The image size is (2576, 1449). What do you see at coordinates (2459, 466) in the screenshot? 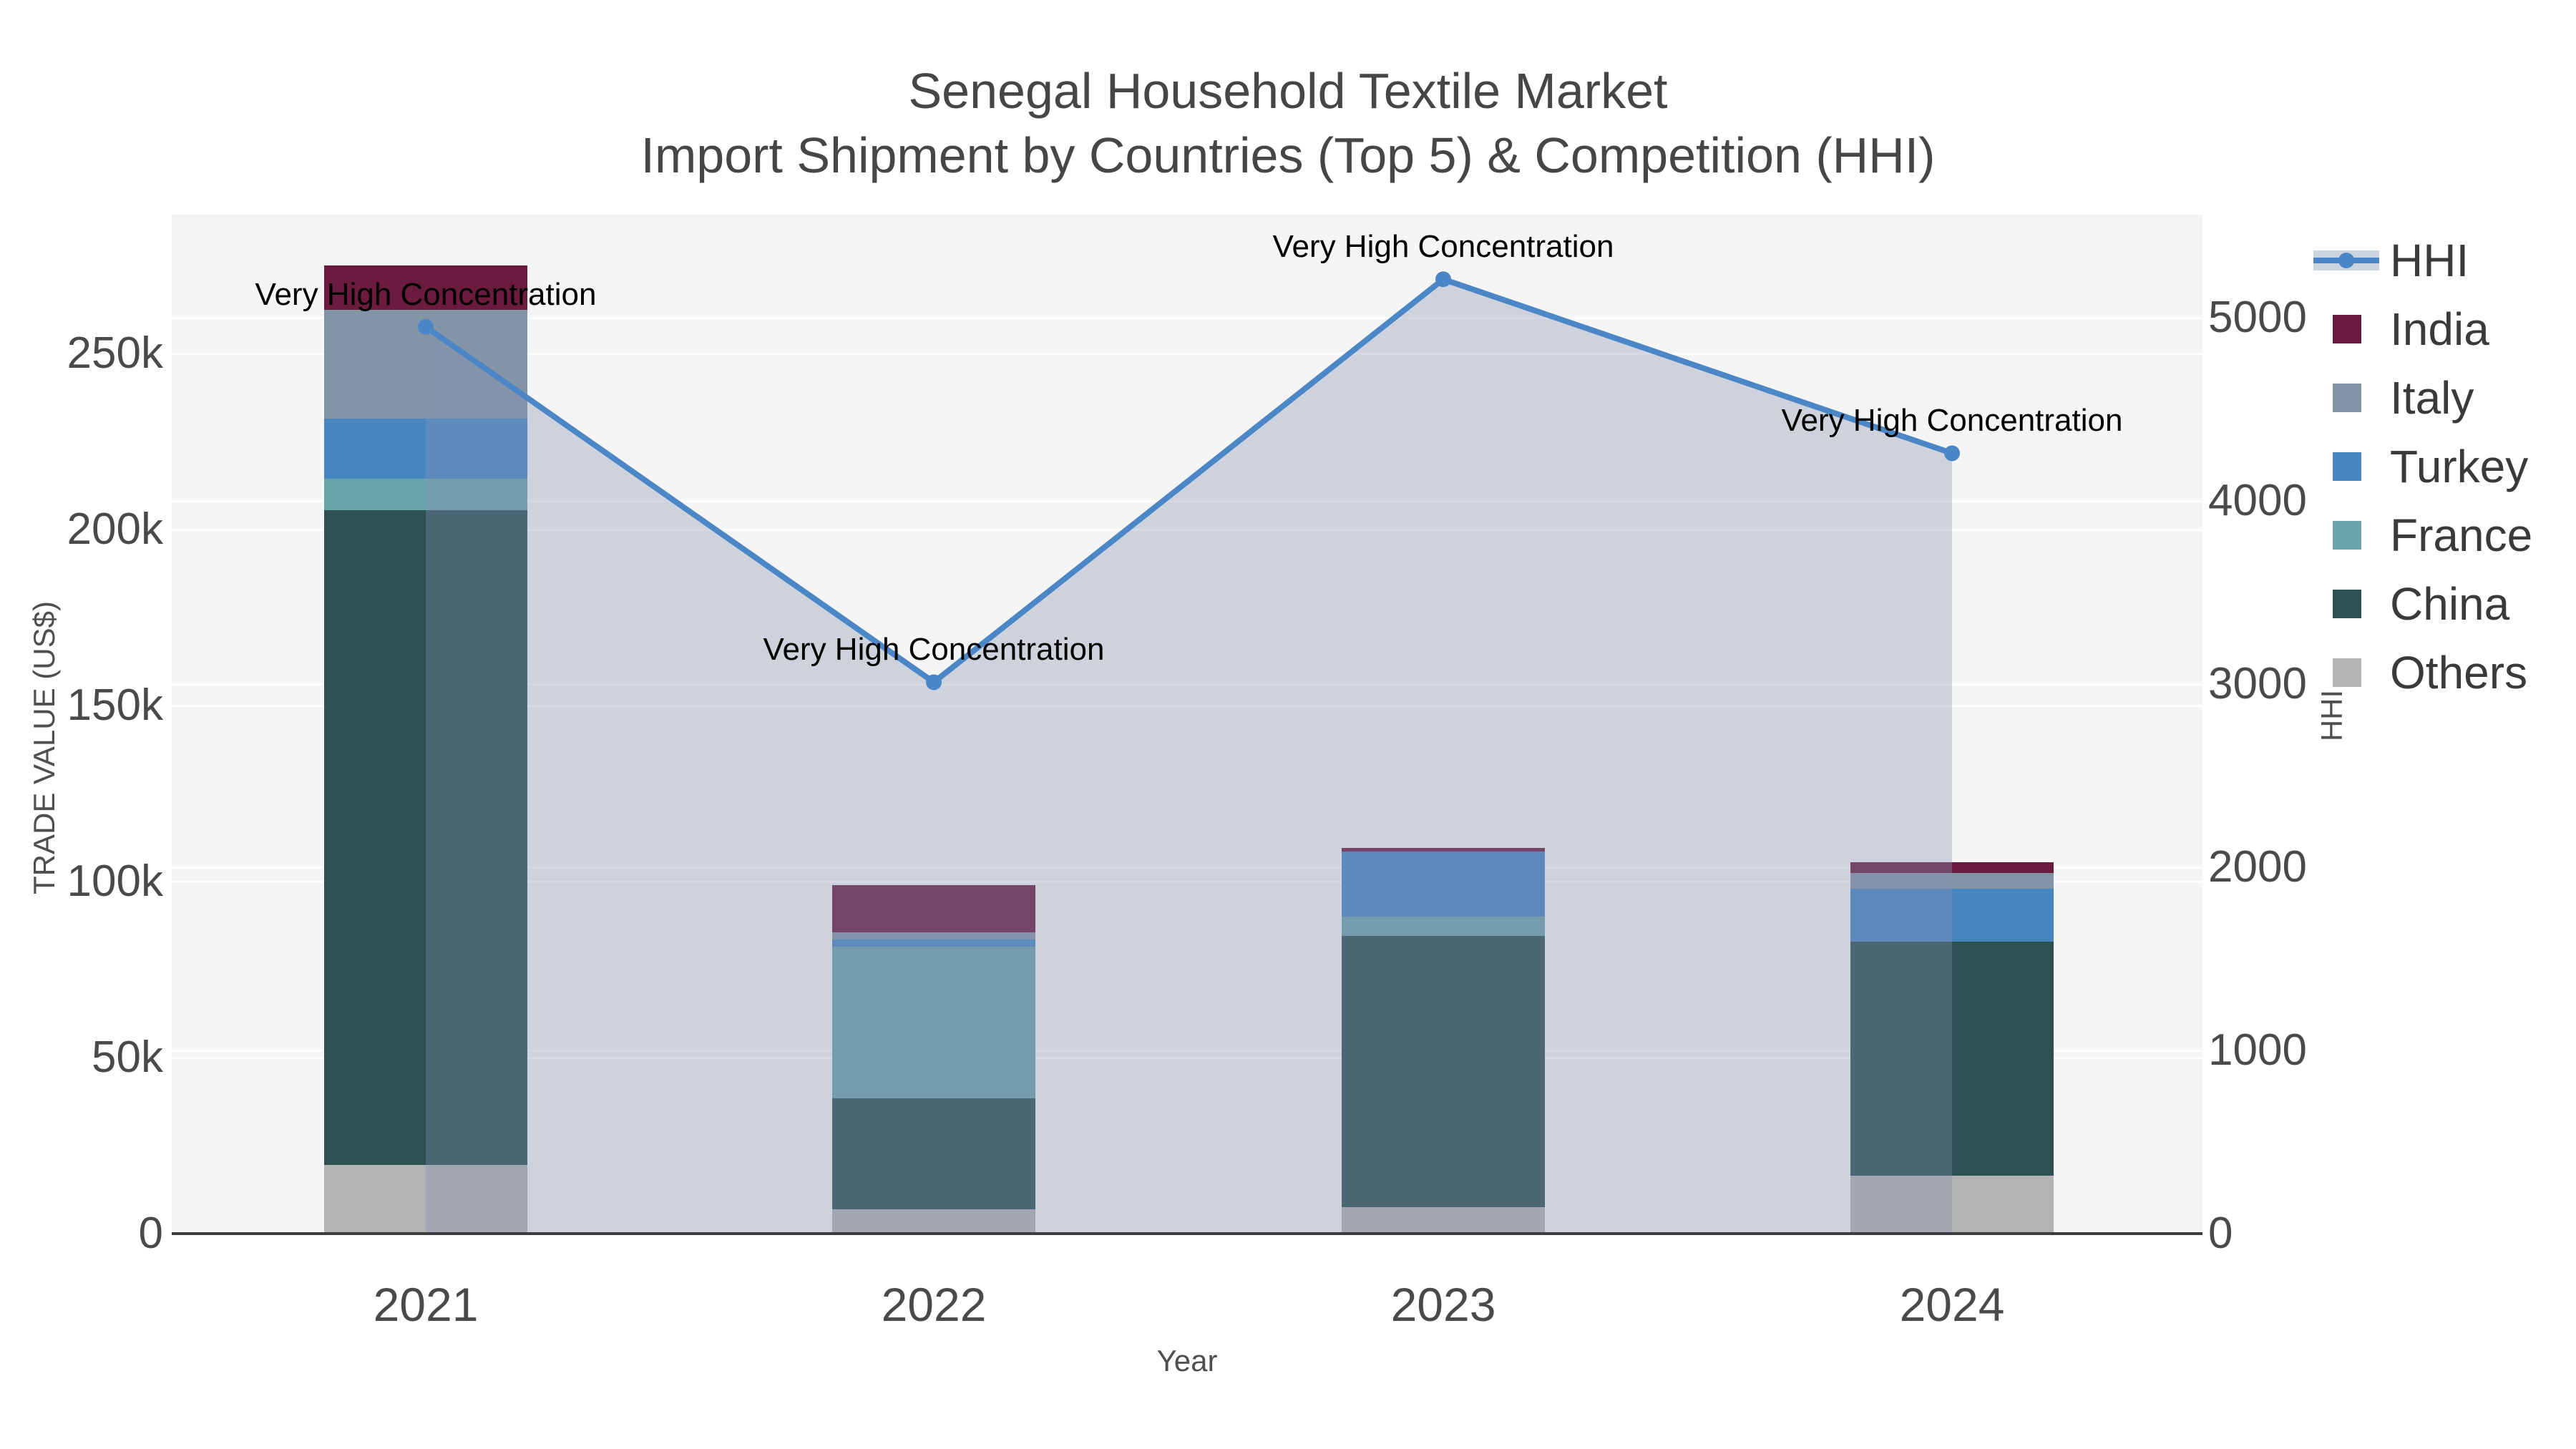
I see `legend-item-label: Turkey` at bounding box center [2459, 466].